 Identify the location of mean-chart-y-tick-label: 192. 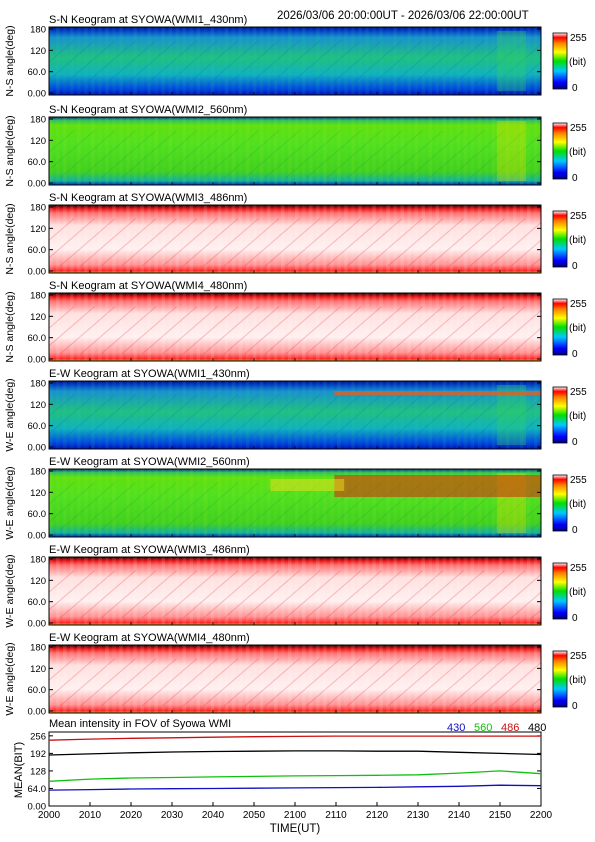
(38, 754).